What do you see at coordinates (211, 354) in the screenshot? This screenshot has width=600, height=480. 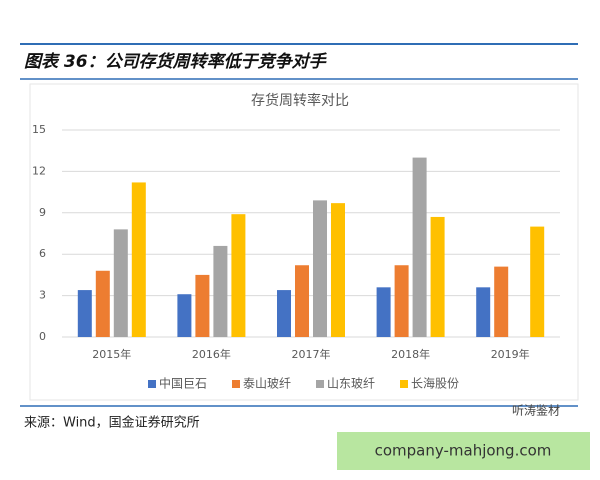 I see `x-tick-label: 2016年` at bounding box center [211, 354].